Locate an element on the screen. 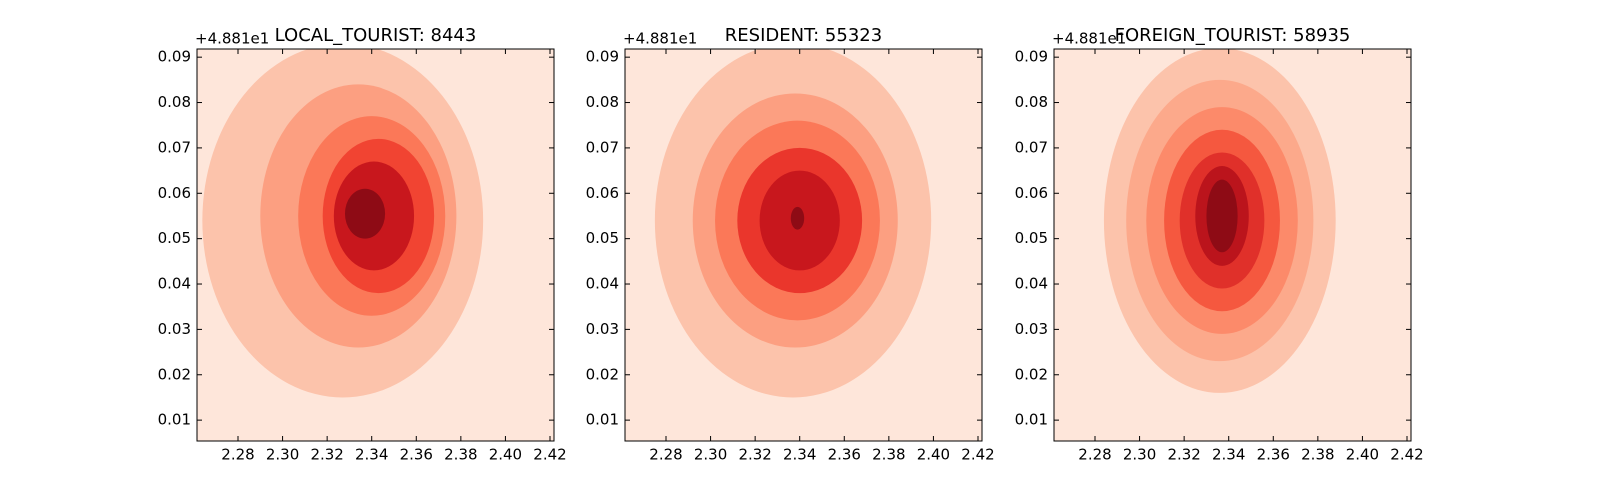 The image size is (1600, 500). chart-title: RESIDENT: 55323 is located at coordinates (803, 35).